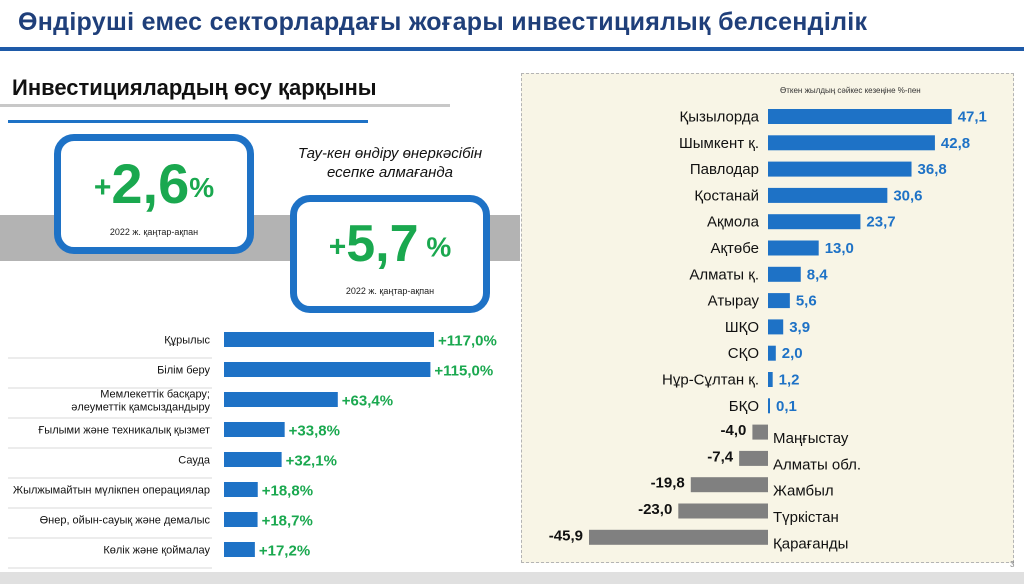 The height and width of the screenshot is (584, 1024). What do you see at coordinates (156, 551) in the screenshot?
I see `sector-label: Көлік және қоймалау` at bounding box center [156, 551].